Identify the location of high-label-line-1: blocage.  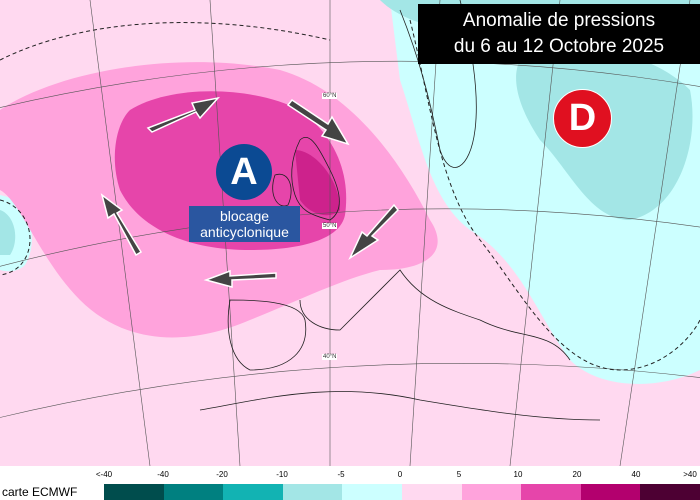
(244, 216).